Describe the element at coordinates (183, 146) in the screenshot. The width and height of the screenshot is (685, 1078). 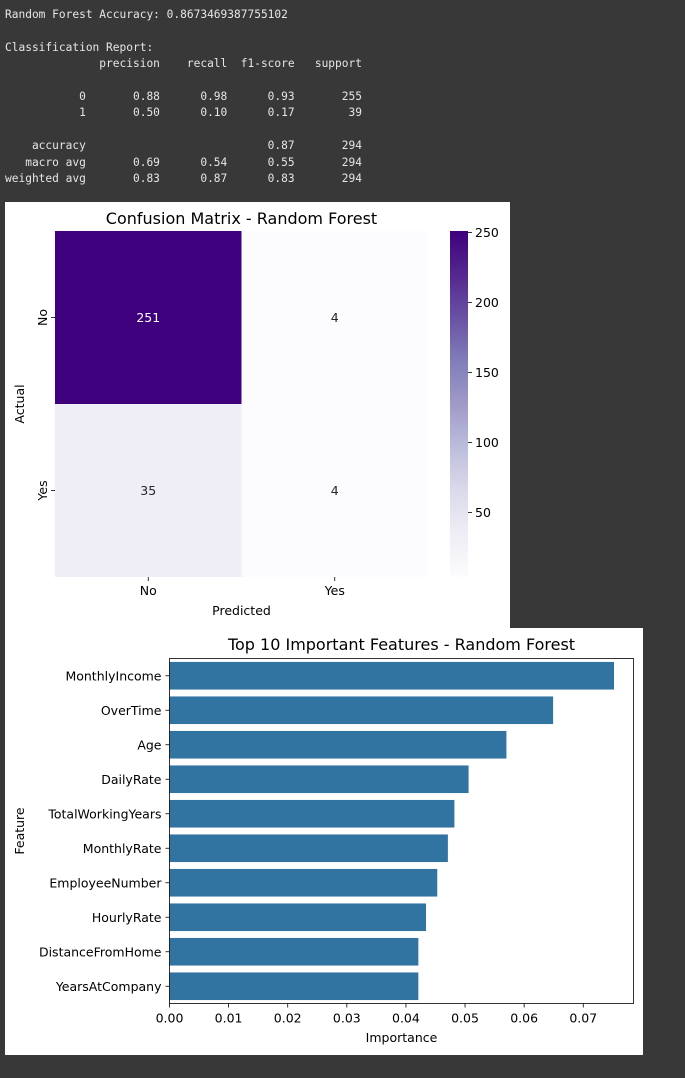
I see `console-line: accuracy 0.87 294` at that location.